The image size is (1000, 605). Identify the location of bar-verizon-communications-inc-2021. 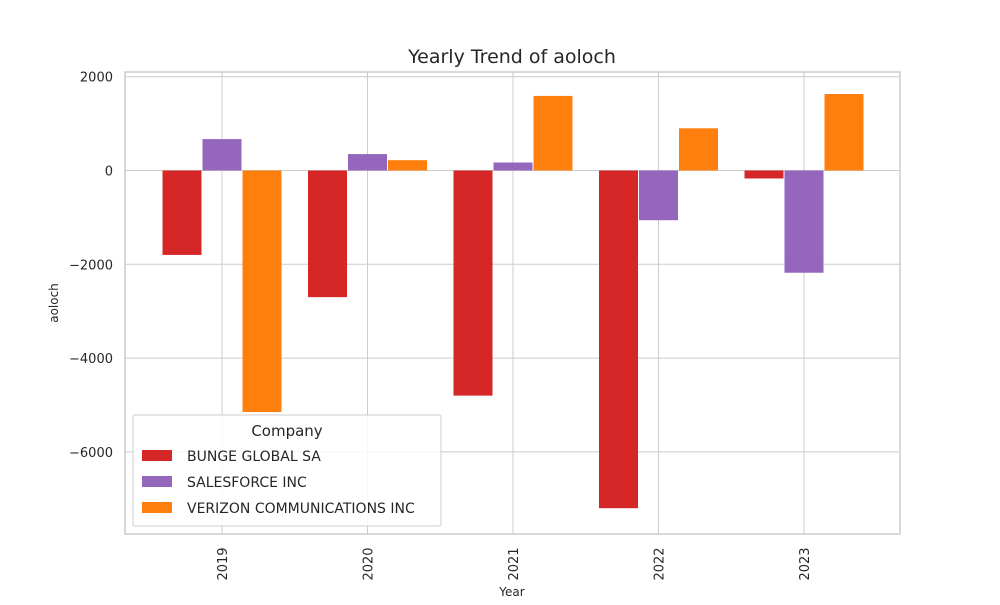
(553, 133).